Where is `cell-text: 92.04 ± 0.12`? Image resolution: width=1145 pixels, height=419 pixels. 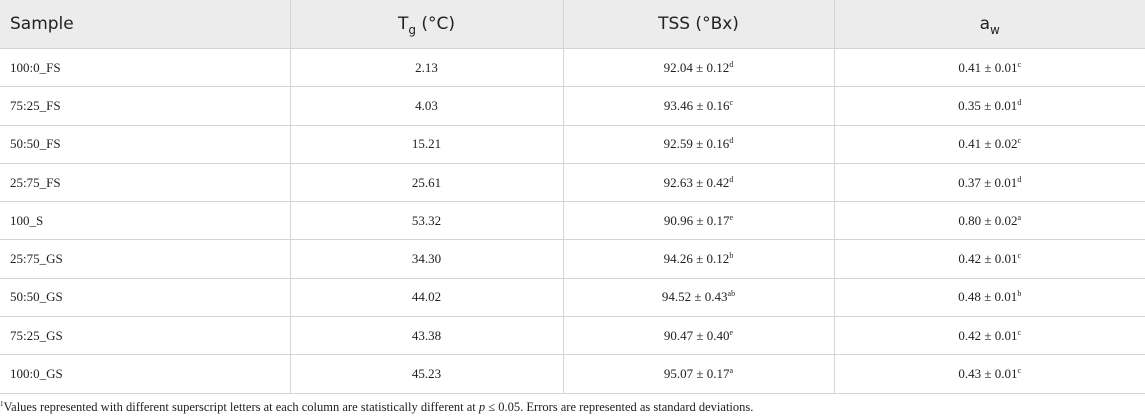 cell-text: 92.04 ± 0.12 is located at coordinates (696, 67).